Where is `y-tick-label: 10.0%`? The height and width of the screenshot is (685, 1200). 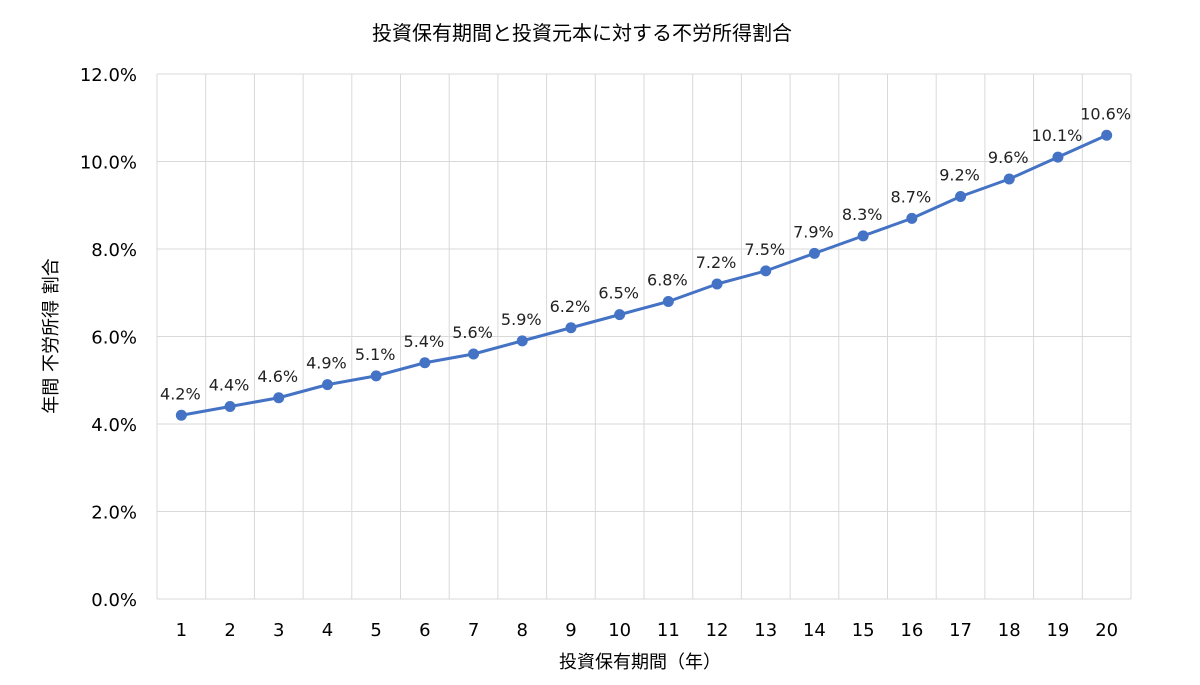 y-tick-label: 10.0% is located at coordinates (108, 163).